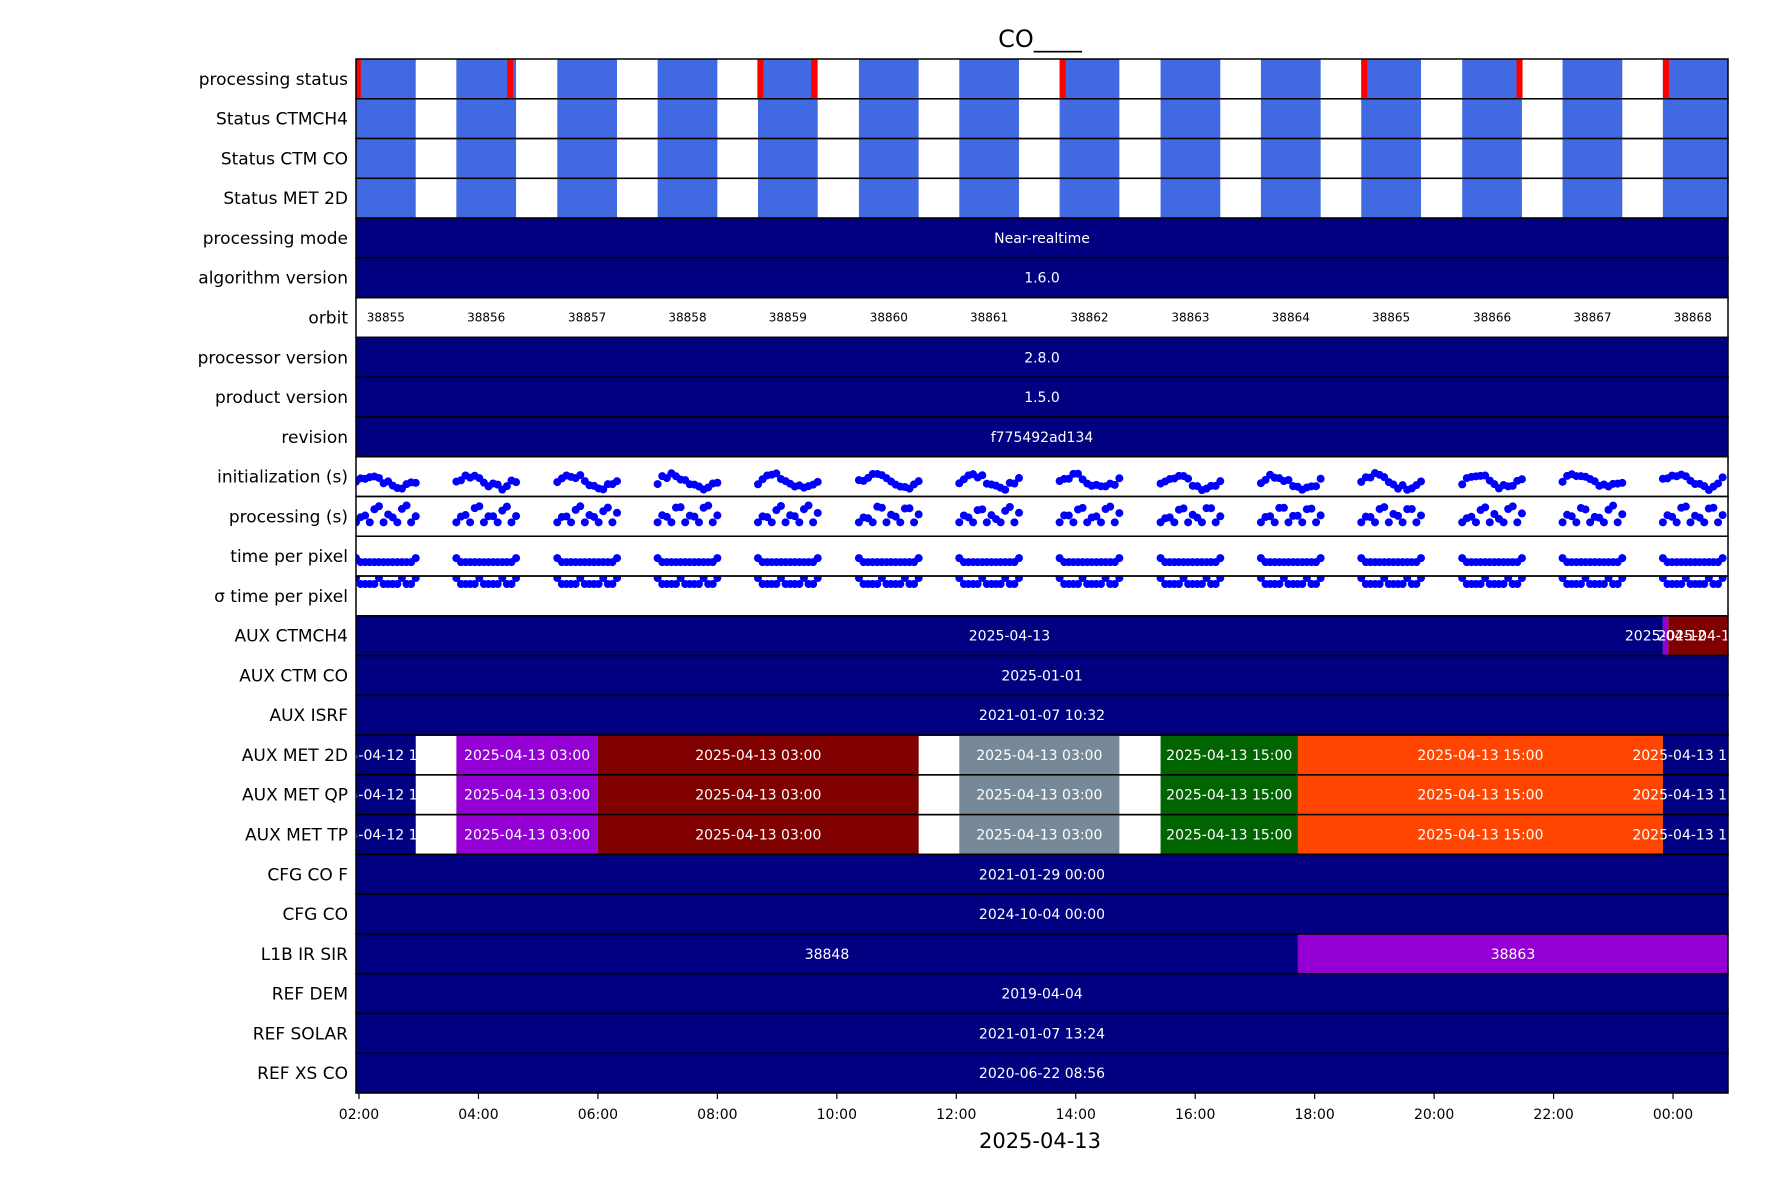 Image resolution: width=1771 pixels, height=1181 pixels. What do you see at coordinates (527, 796) in the screenshot?
I see `segment-label: 2025-04-13 03:00` at bounding box center [527, 796].